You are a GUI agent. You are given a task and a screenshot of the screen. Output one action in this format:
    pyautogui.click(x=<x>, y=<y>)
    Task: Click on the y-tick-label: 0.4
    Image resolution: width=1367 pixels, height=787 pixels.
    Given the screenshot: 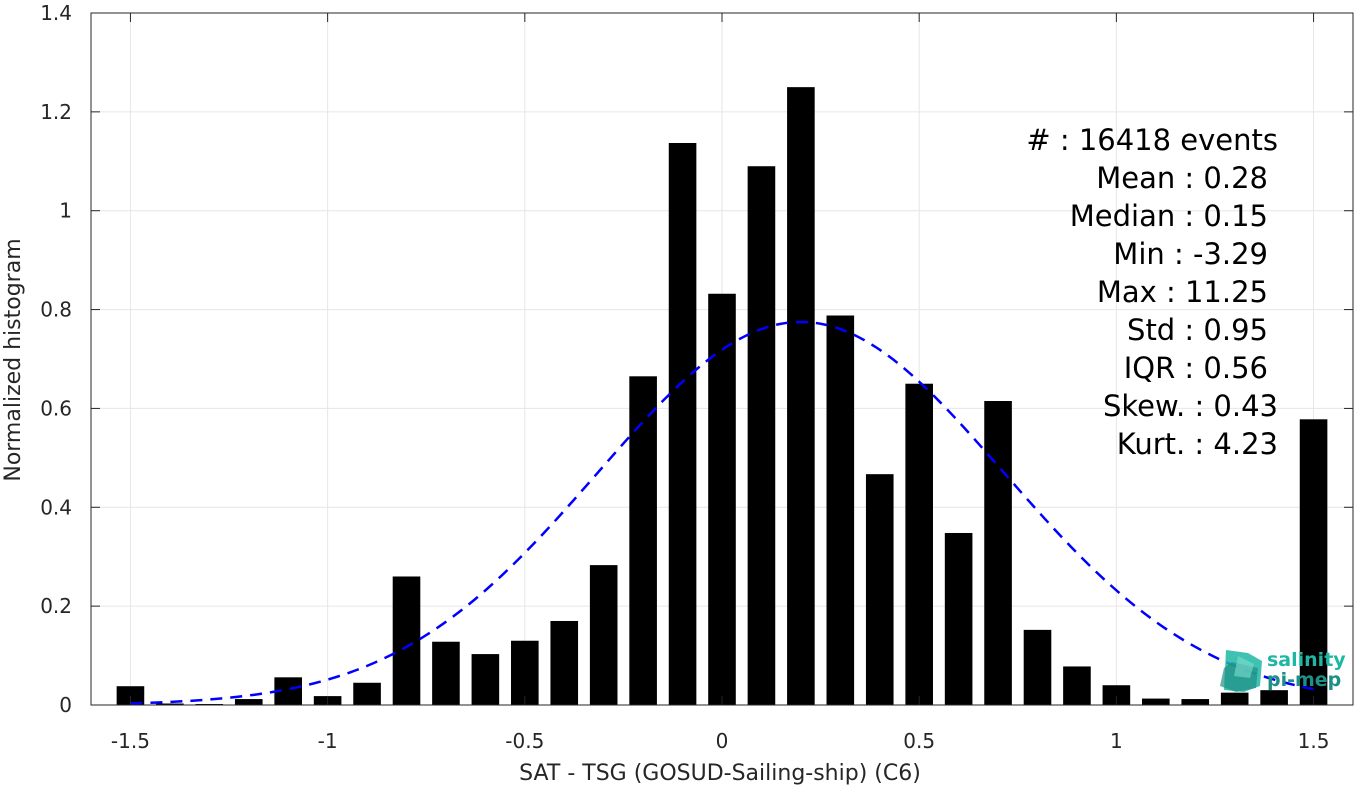 What is the action you would take?
    pyautogui.click(x=56, y=507)
    